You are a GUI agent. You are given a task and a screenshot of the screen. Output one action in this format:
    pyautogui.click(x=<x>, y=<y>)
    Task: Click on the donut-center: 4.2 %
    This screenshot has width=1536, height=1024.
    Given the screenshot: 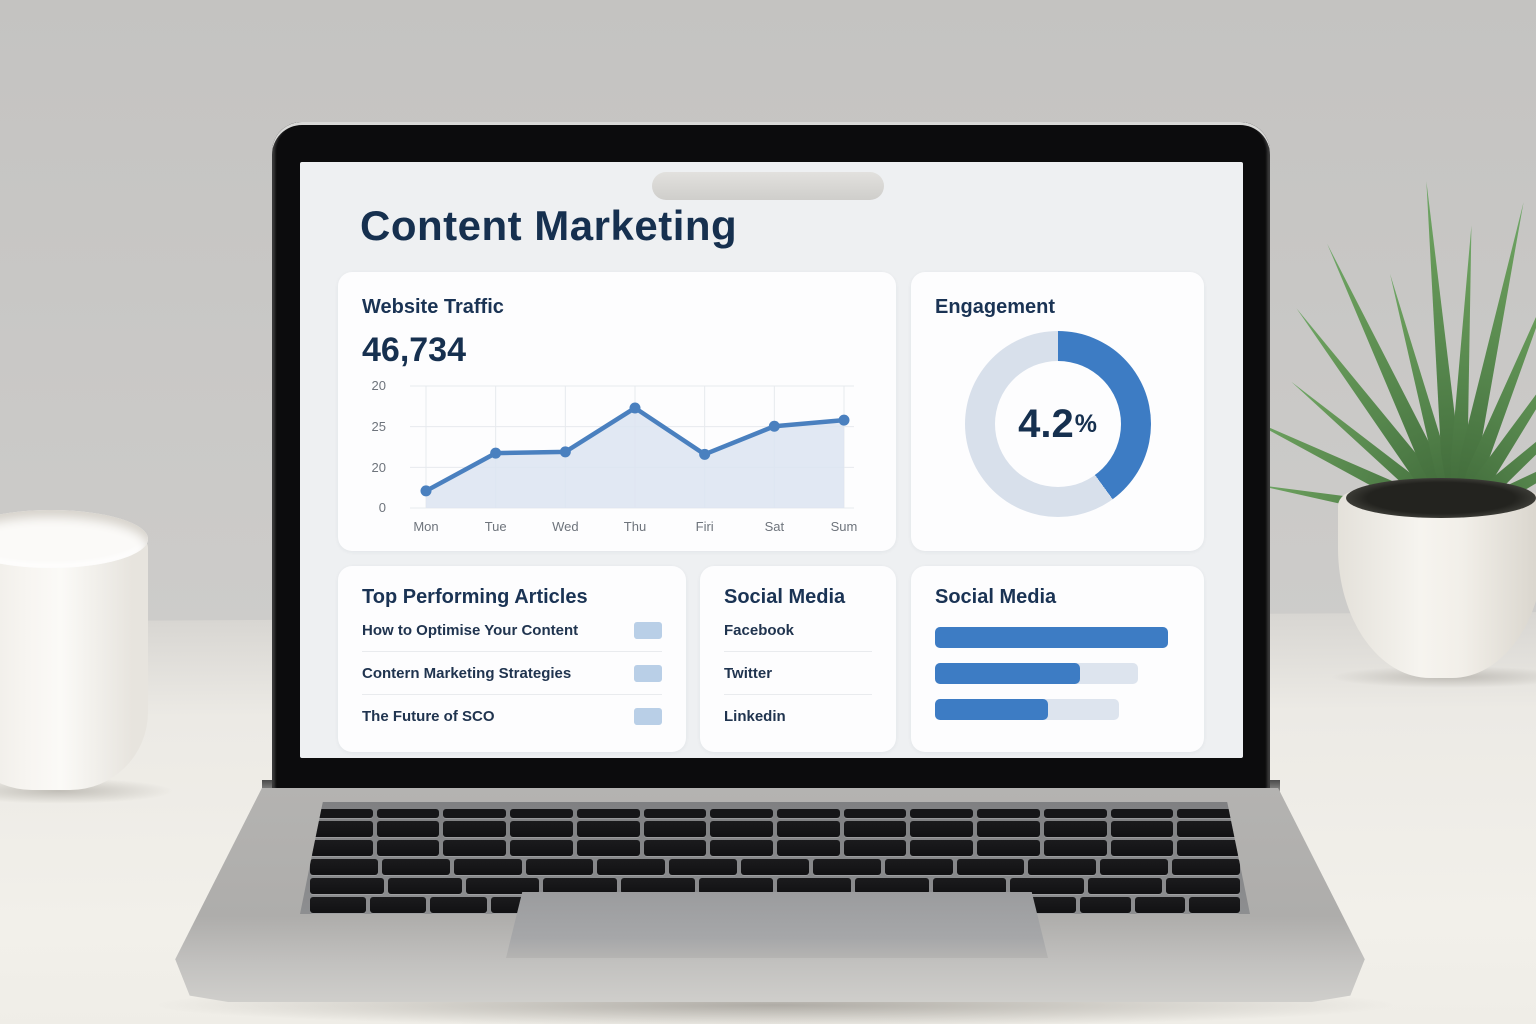 What is the action you would take?
    pyautogui.click(x=1057, y=424)
    